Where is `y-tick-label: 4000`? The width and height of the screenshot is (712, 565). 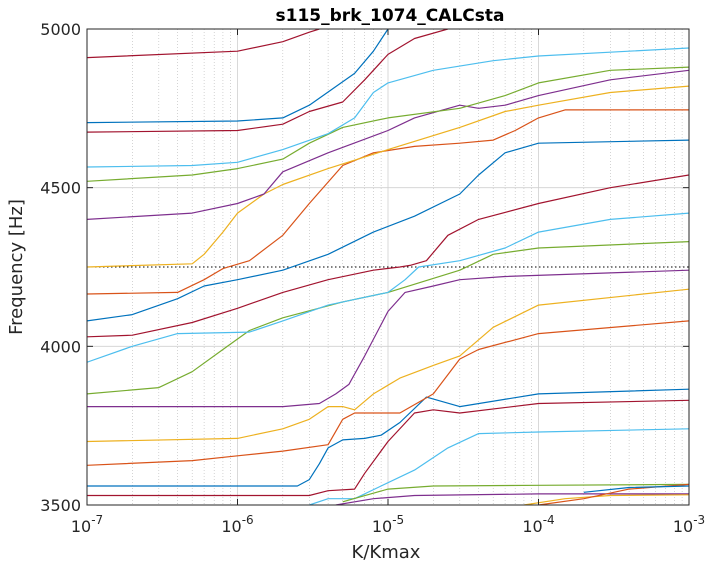 y-tick-label: 4000 is located at coordinates (60, 346).